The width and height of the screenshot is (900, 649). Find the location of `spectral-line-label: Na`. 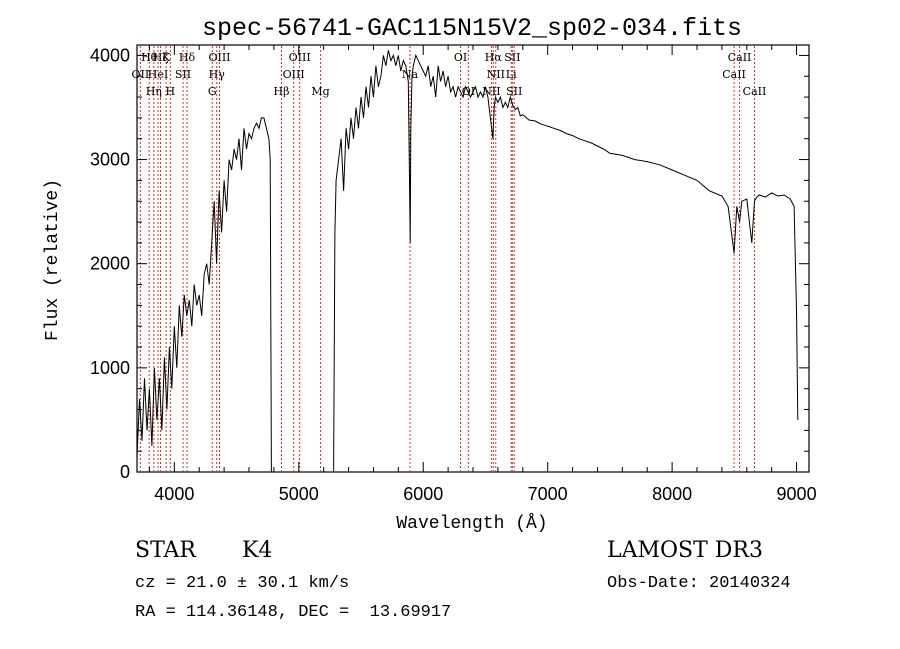

spectral-line-label: Na is located at coordinates (410, 74).